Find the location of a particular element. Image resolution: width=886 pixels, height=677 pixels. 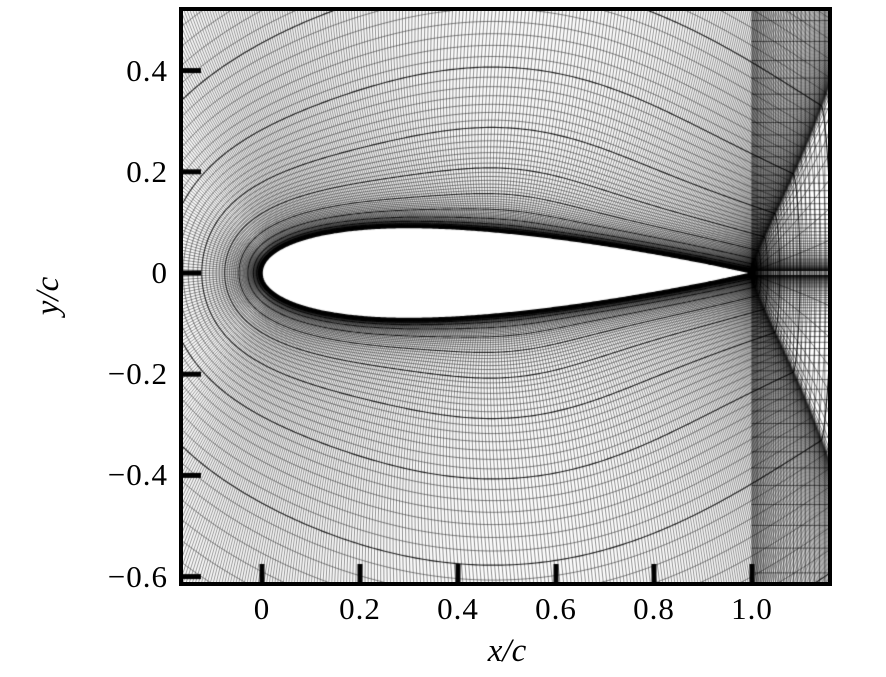

y-tick-label: 0.2 is located at coordinates (147, 171).